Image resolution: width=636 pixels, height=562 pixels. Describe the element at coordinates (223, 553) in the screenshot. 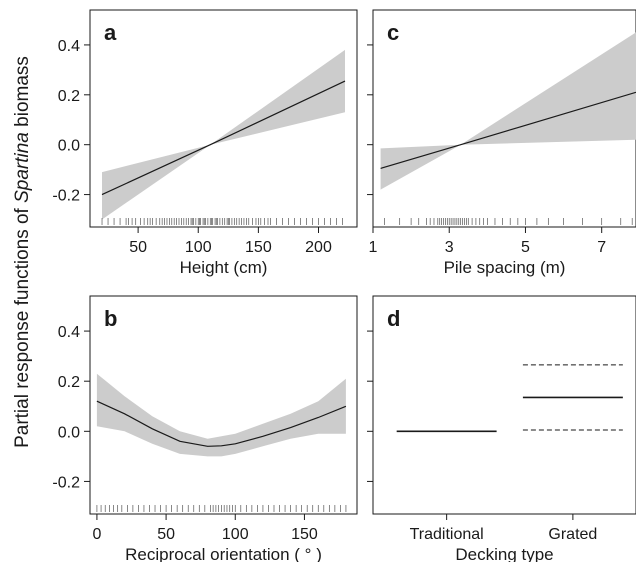

I see `x-axis-title: Reciprocal orientation ( ° )` at that location.